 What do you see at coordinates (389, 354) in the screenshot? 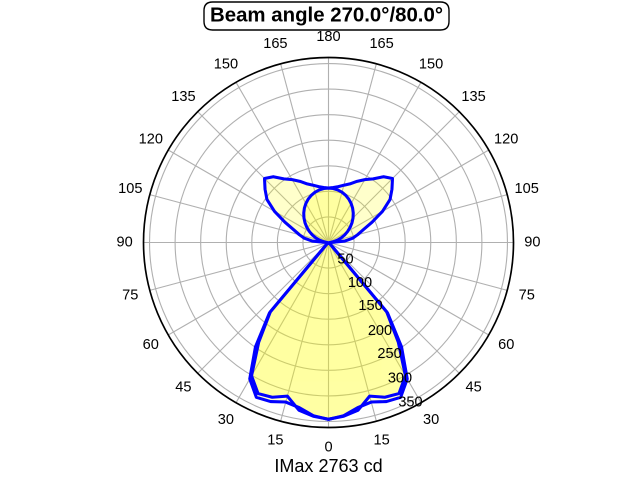
I see `svg-text: 250` at bounding box center [389, 354].